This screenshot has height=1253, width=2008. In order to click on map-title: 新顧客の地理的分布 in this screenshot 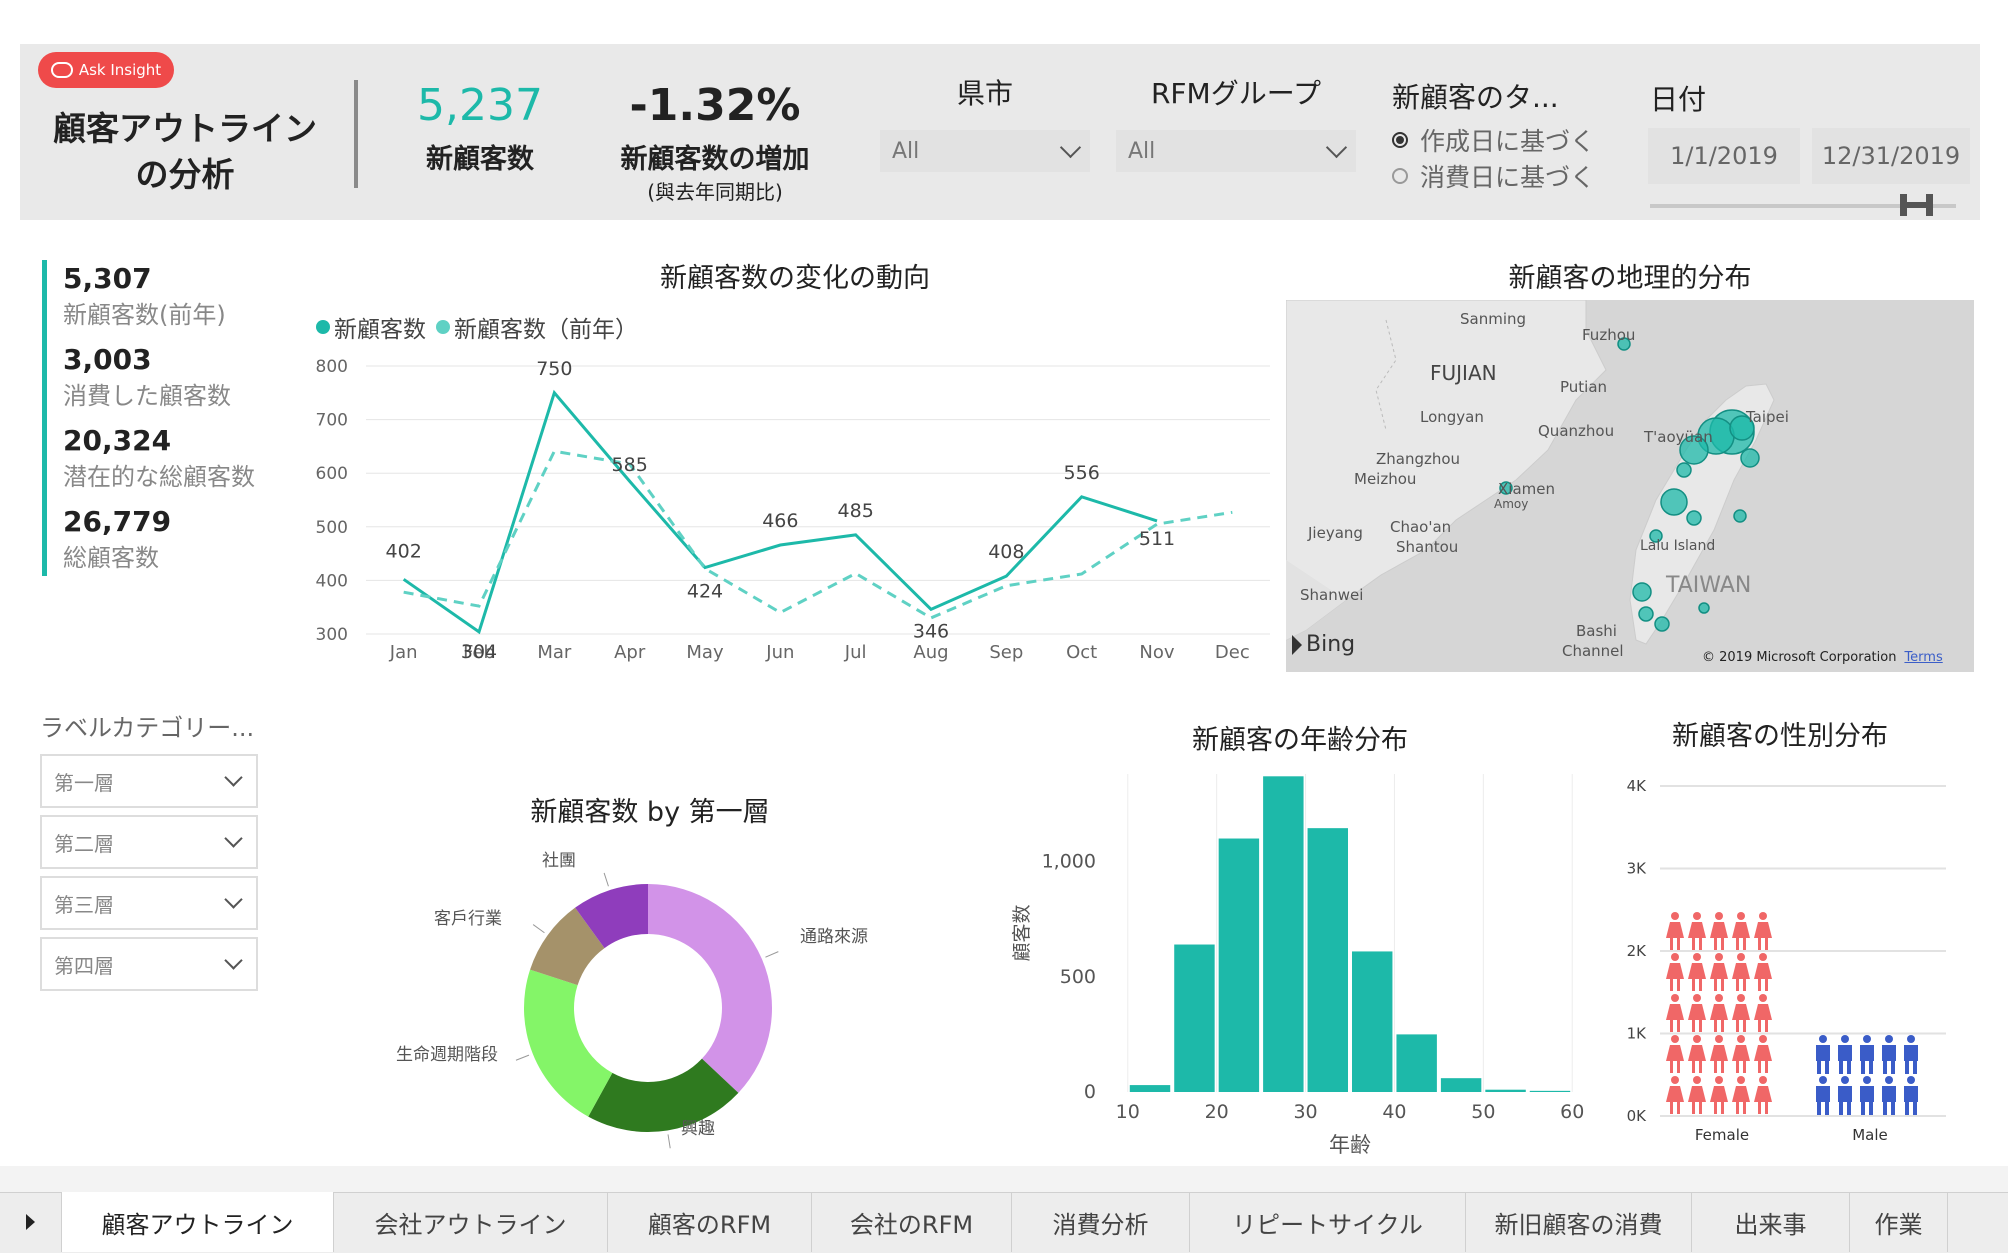, I will do `click(1630, 278)`.